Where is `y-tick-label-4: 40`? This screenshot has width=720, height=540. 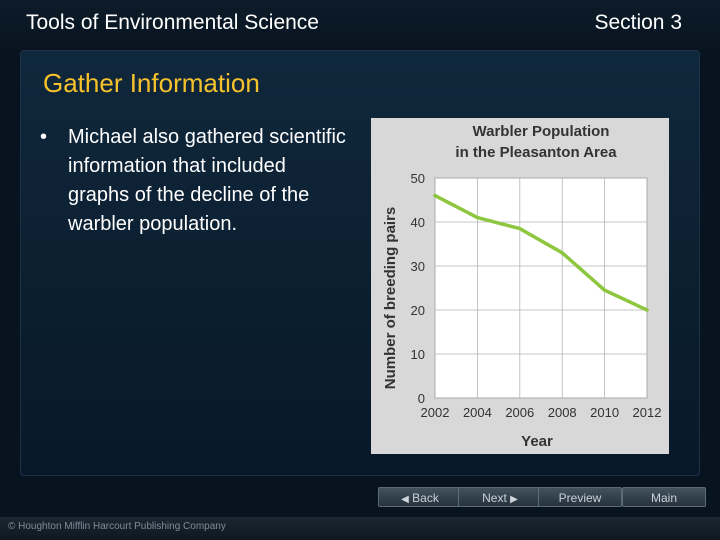
y-tick-label-4: 40 is located at coordinates (418, 222).